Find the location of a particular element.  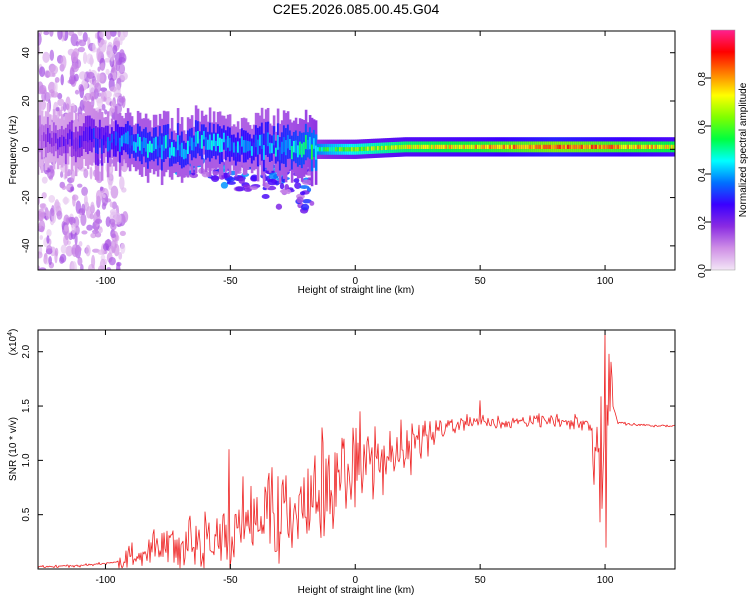

snr-x-tick-label: -100 is located at coordinates (105, 580).